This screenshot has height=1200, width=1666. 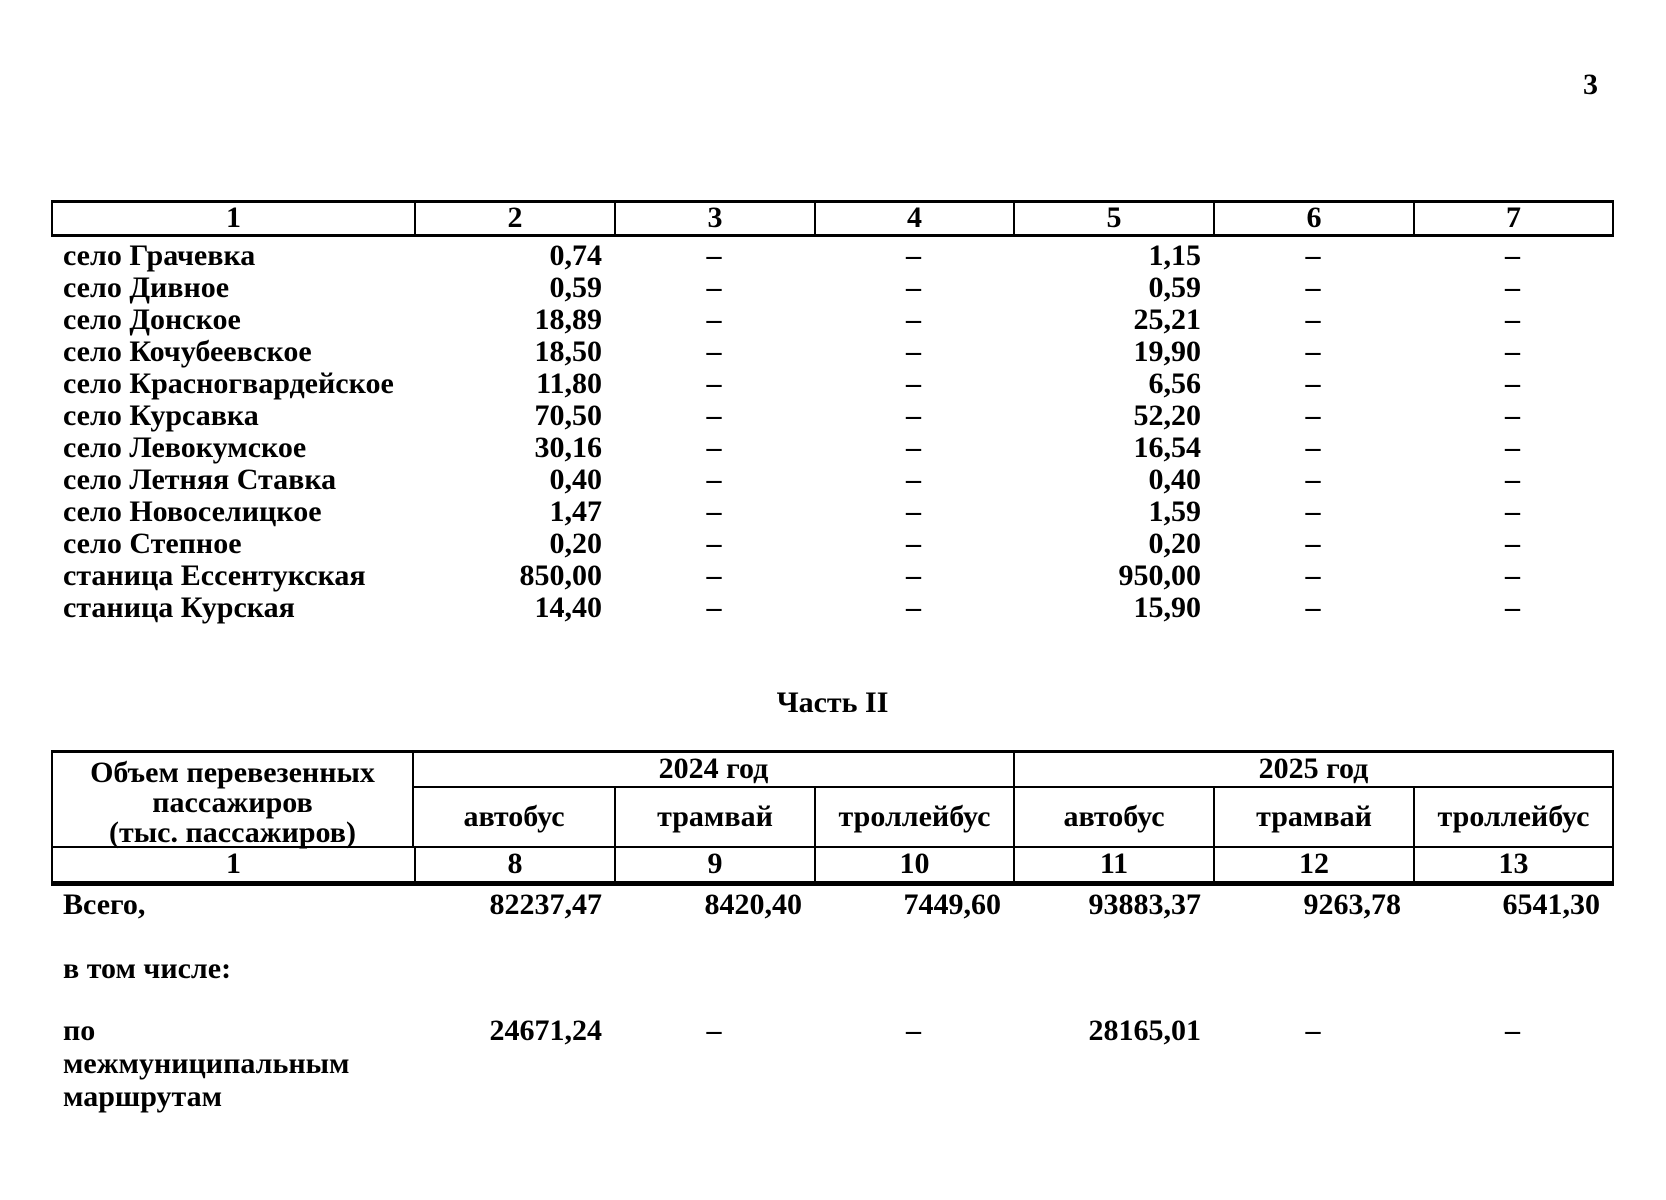 What do you see at coordinates (576, 255) in the screenshot?
I see `value-col-2: 0,74` at bounding box center [576, 255].